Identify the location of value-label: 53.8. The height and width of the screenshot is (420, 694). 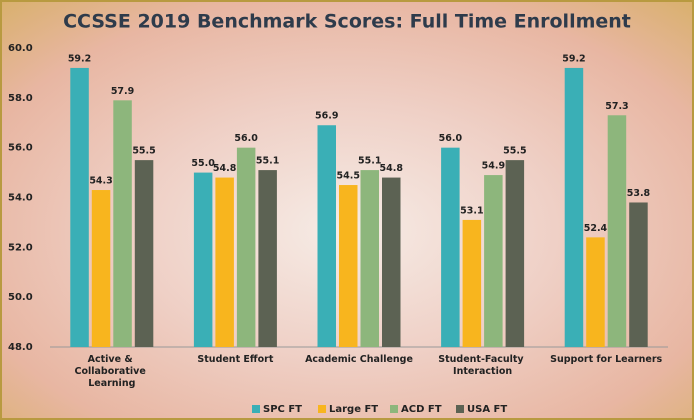
(639, 193).